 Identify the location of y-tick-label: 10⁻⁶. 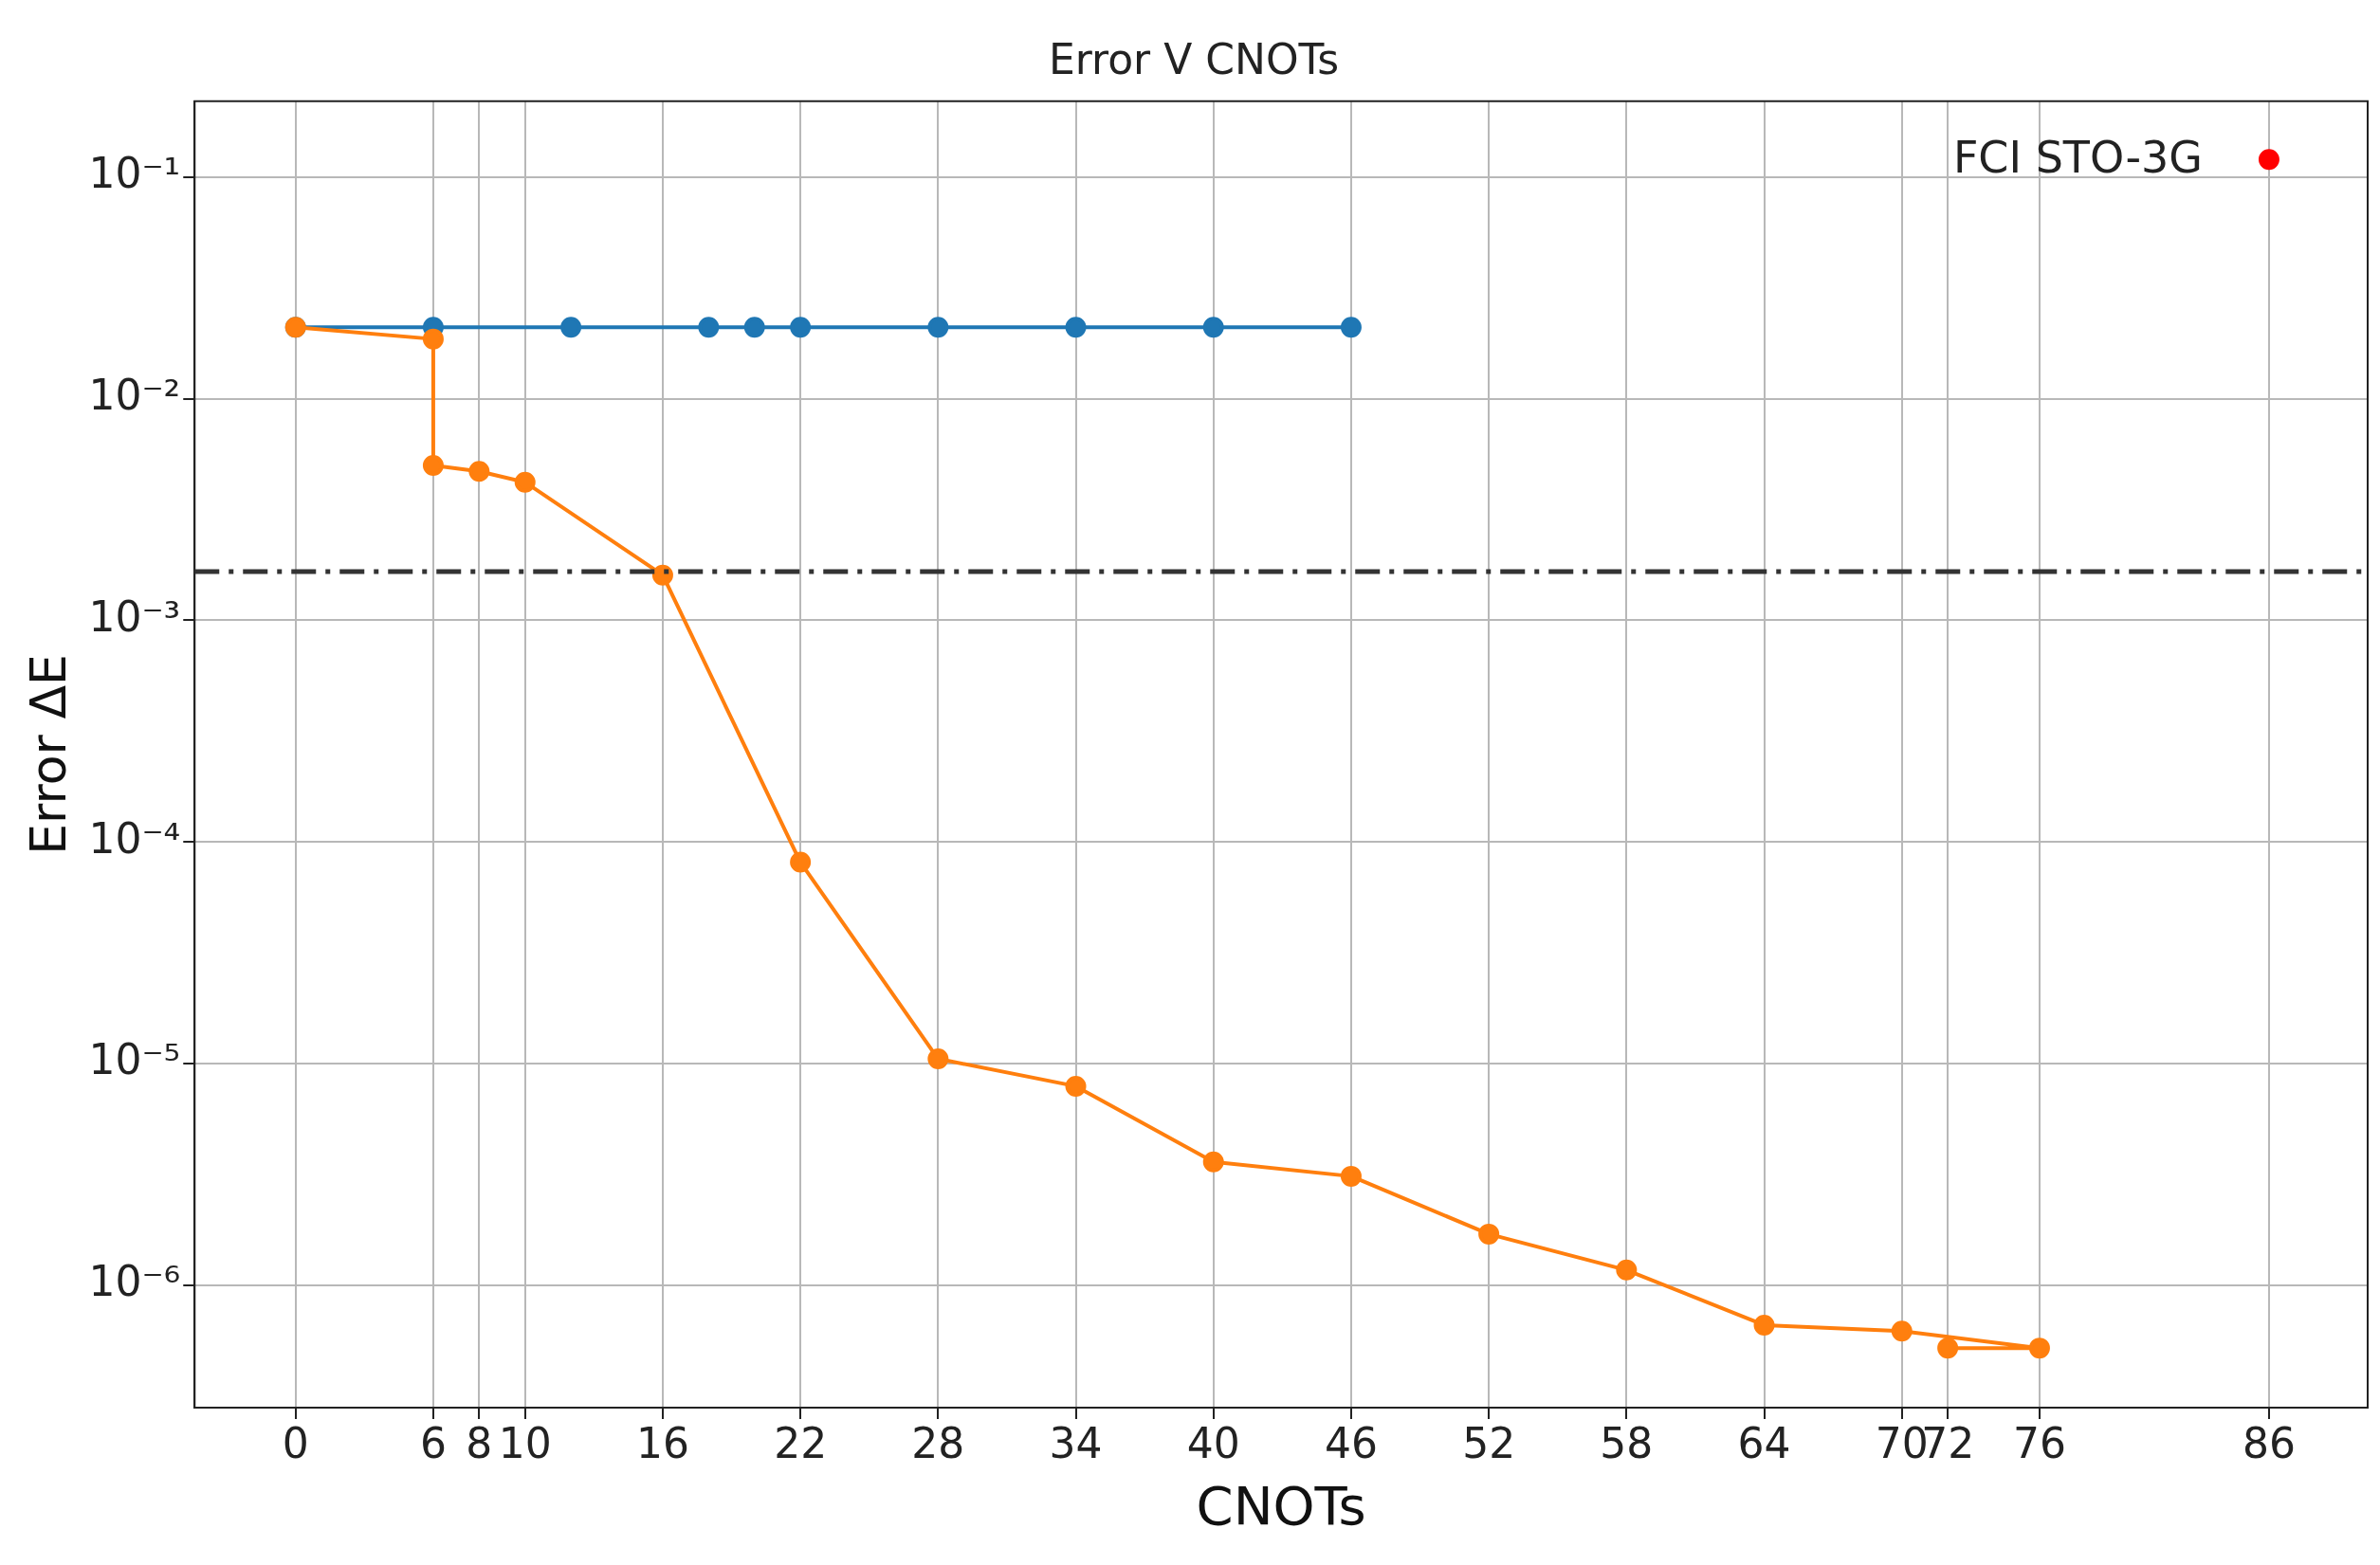
(134, 1282).